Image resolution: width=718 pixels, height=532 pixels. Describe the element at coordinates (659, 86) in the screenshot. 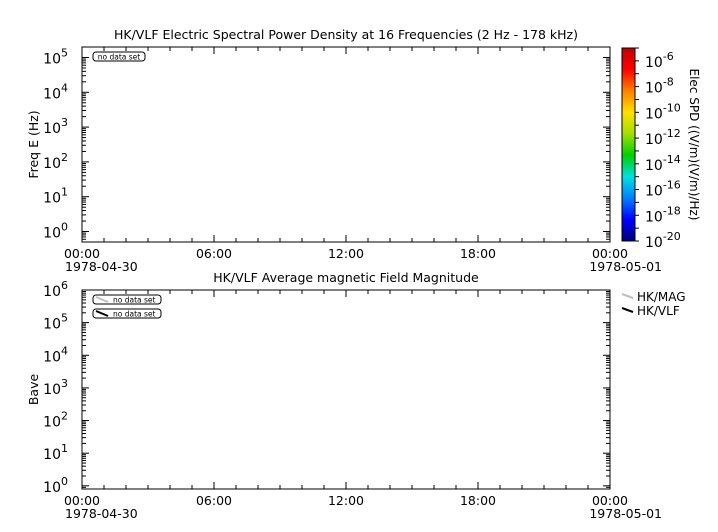

I see `colorbar-tick-label: 10⁻⁸` at that location.